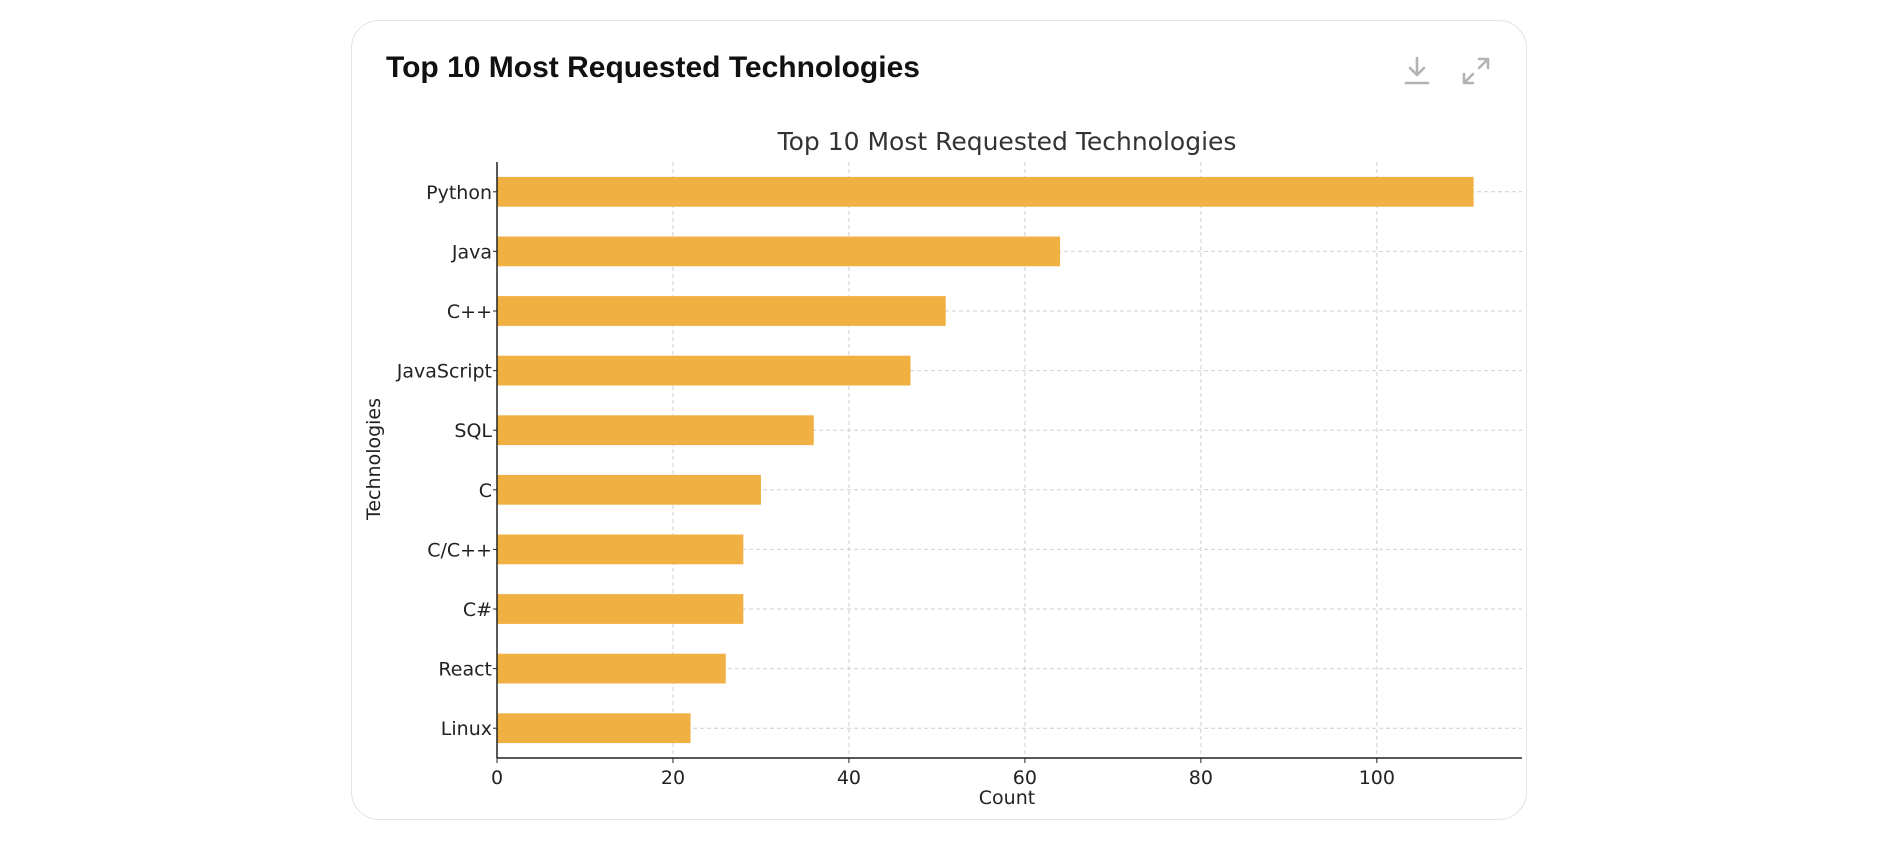  What do you see at coordinates (497, 778) in the screenshot?
I see `x-tick-label: 0` at bounding box center [497, 778].